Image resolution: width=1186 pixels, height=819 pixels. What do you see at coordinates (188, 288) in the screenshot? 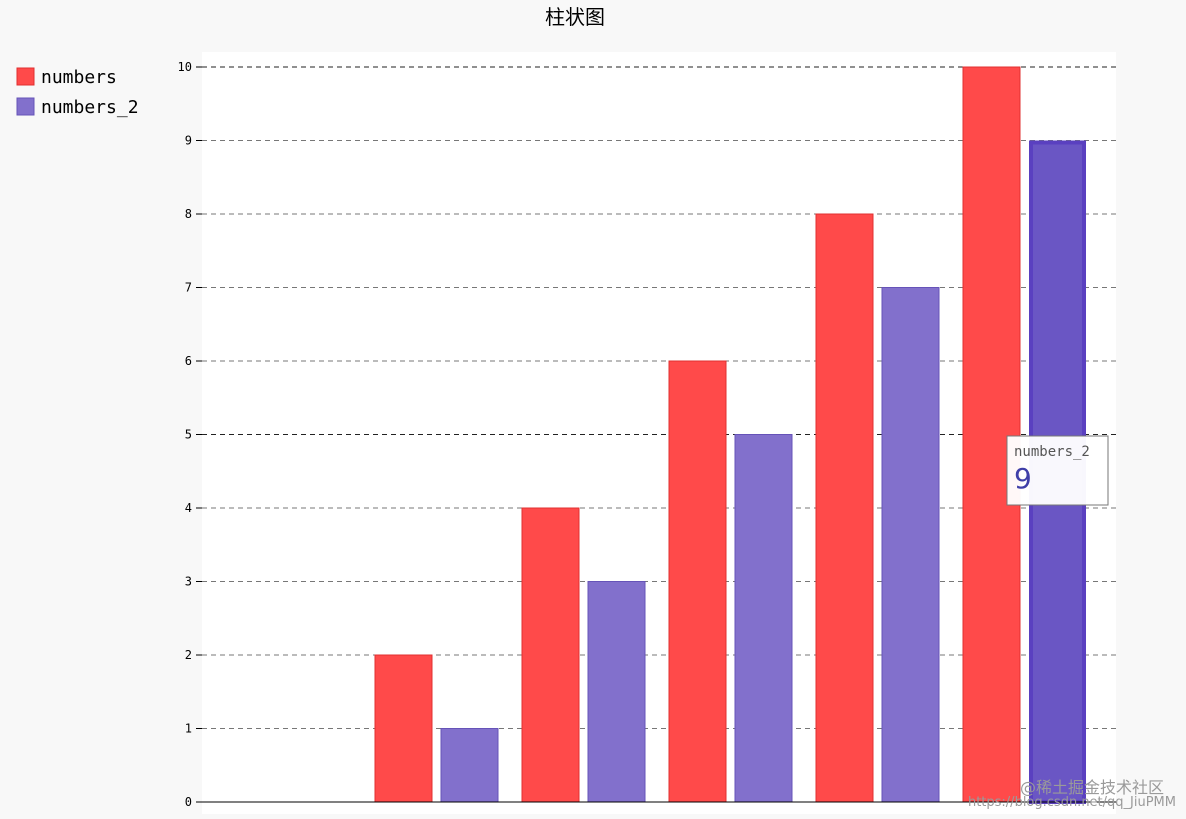
I see `y-tick-label: 7` at bounding box center [188, 288].